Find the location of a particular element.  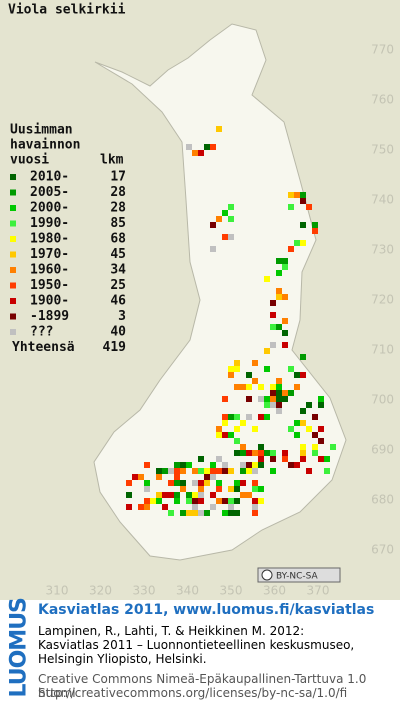

y-tick-label: 750 is located at coordinates (382, 150).